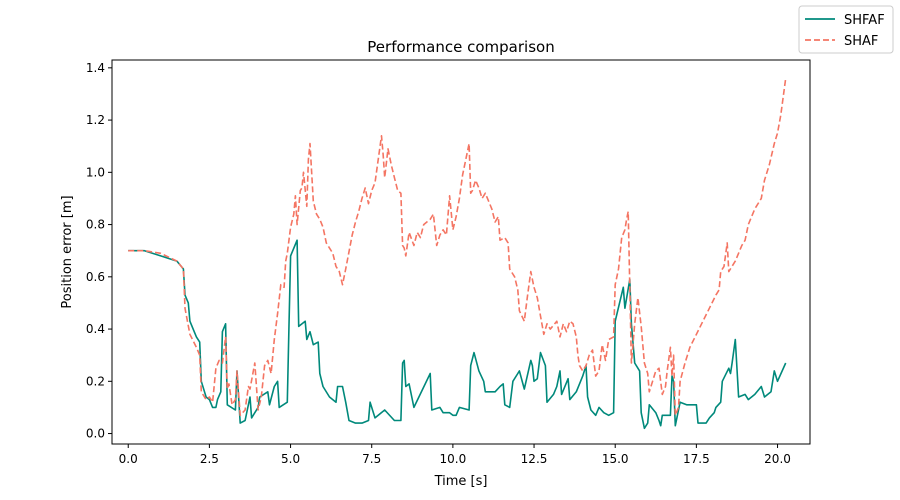 The height and width of the screenshot is (500, 900). What do you see at coordinates (95, 329) in the screenshot?
I see `y-tick-label: 0.4` at bounding box center [95, 329].